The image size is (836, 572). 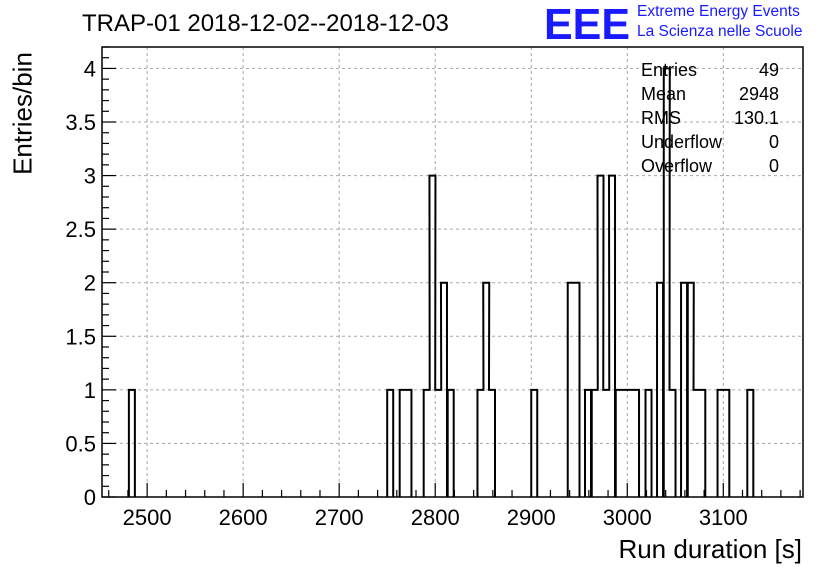 I want to click on y-tick-label: 1, so click(x=90, y=390).